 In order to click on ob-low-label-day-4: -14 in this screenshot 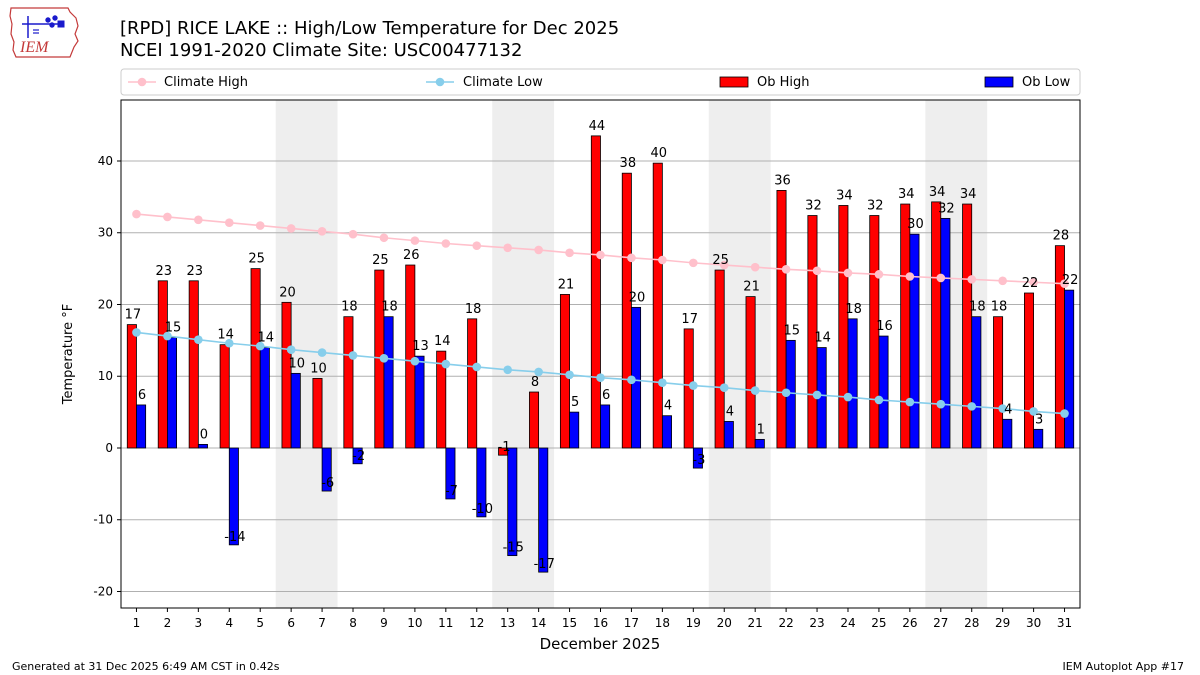, I will do `click(234, 537)`.